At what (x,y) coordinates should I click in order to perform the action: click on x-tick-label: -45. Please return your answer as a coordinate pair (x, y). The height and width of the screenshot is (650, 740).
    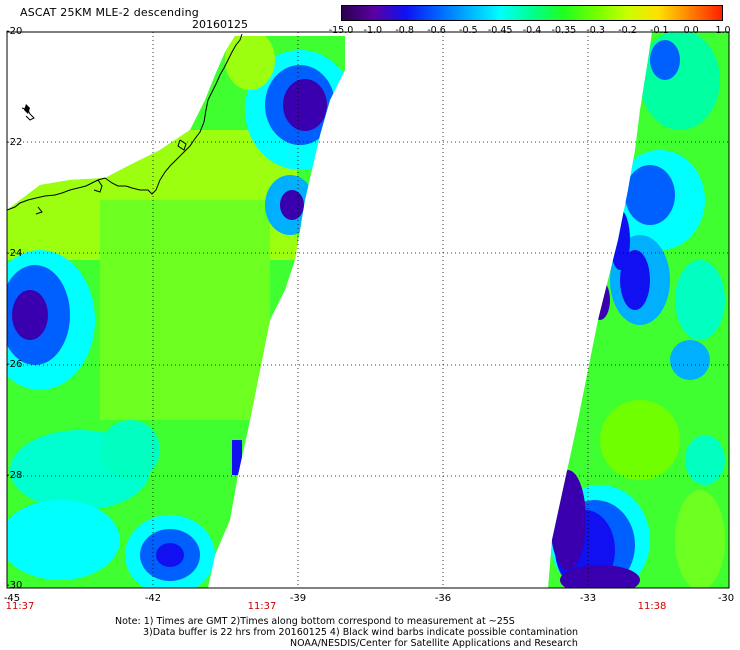
    Looking at the image, I should click on (12, 598).